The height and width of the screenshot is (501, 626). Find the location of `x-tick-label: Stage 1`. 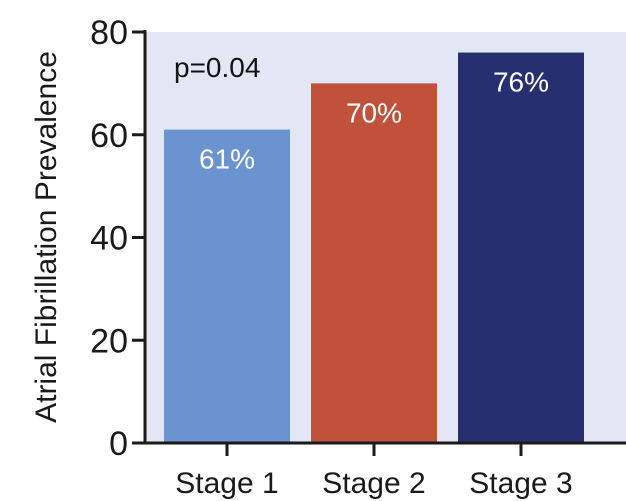

x-tick-label: Stage 1 is located at coordinates (226, 483).